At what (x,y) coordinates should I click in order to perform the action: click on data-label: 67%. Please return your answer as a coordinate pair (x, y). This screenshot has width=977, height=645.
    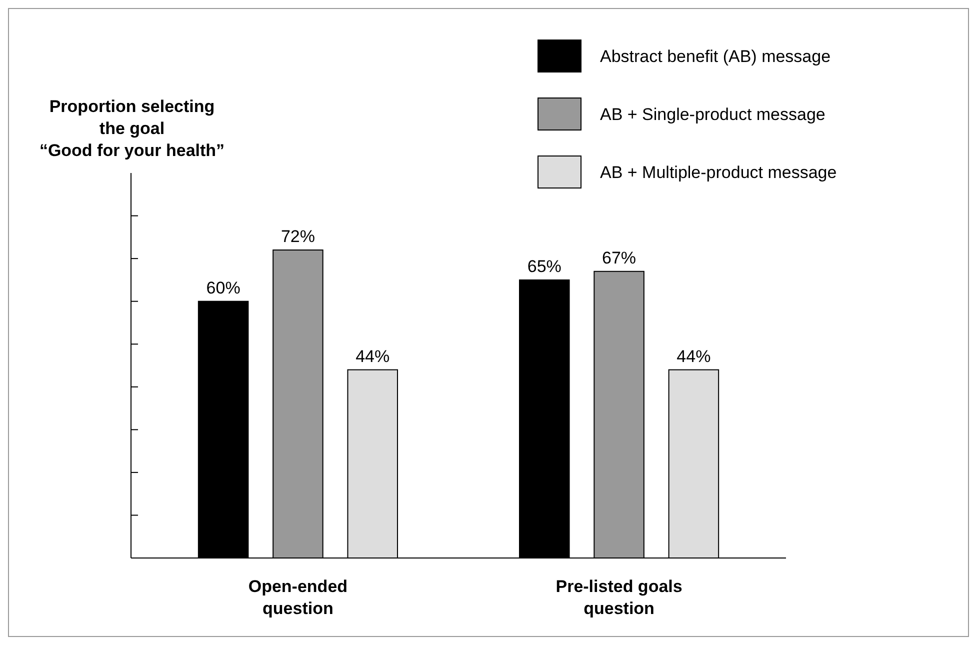
    Looking at the image, I should click on (619, 258).